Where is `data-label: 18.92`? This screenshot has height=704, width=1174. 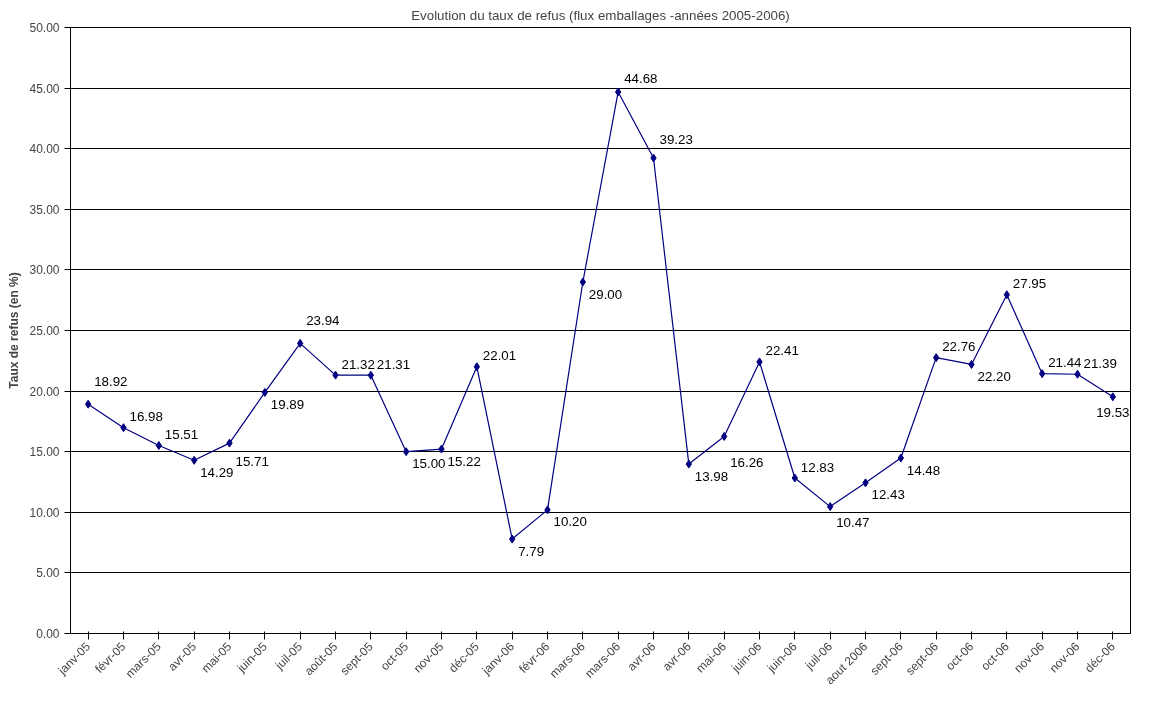
data-label: 18.92 is located at coordinates (111, 381).